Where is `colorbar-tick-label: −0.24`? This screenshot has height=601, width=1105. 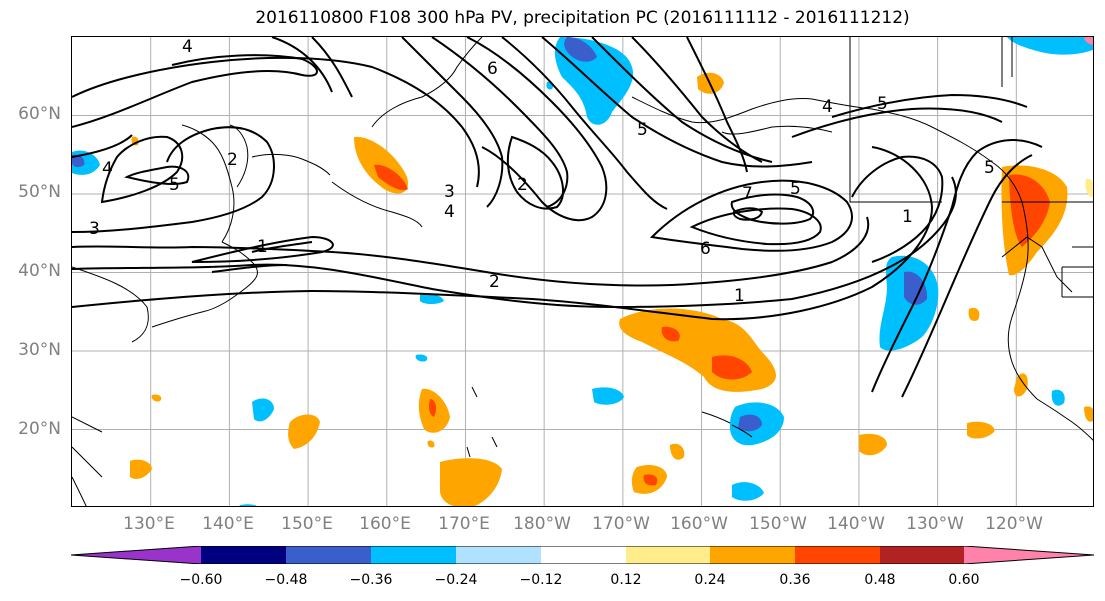 colorbar-tick-label: −0.24 is located at coordinates (456, 580).